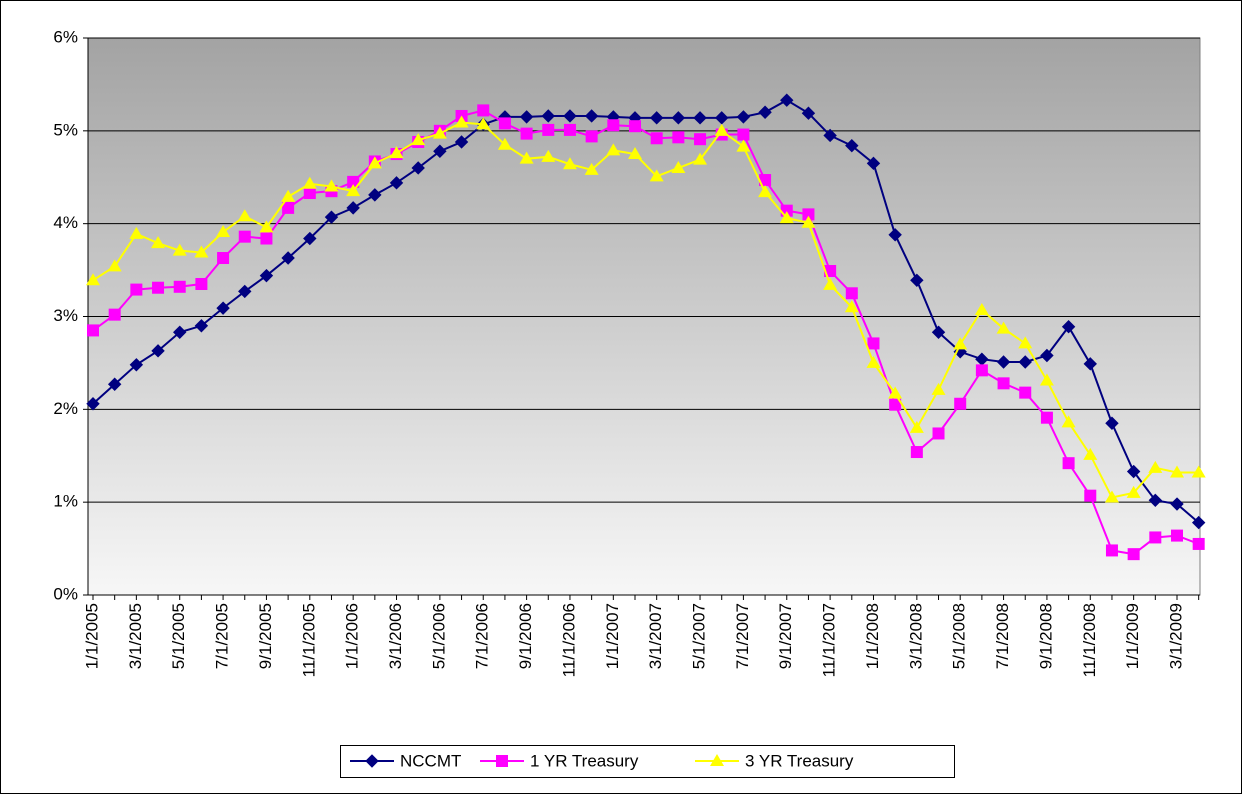 The height and width of the screenshot is (795, 1243). I want to click on y-tick-label: 0%, so click(65, 593).